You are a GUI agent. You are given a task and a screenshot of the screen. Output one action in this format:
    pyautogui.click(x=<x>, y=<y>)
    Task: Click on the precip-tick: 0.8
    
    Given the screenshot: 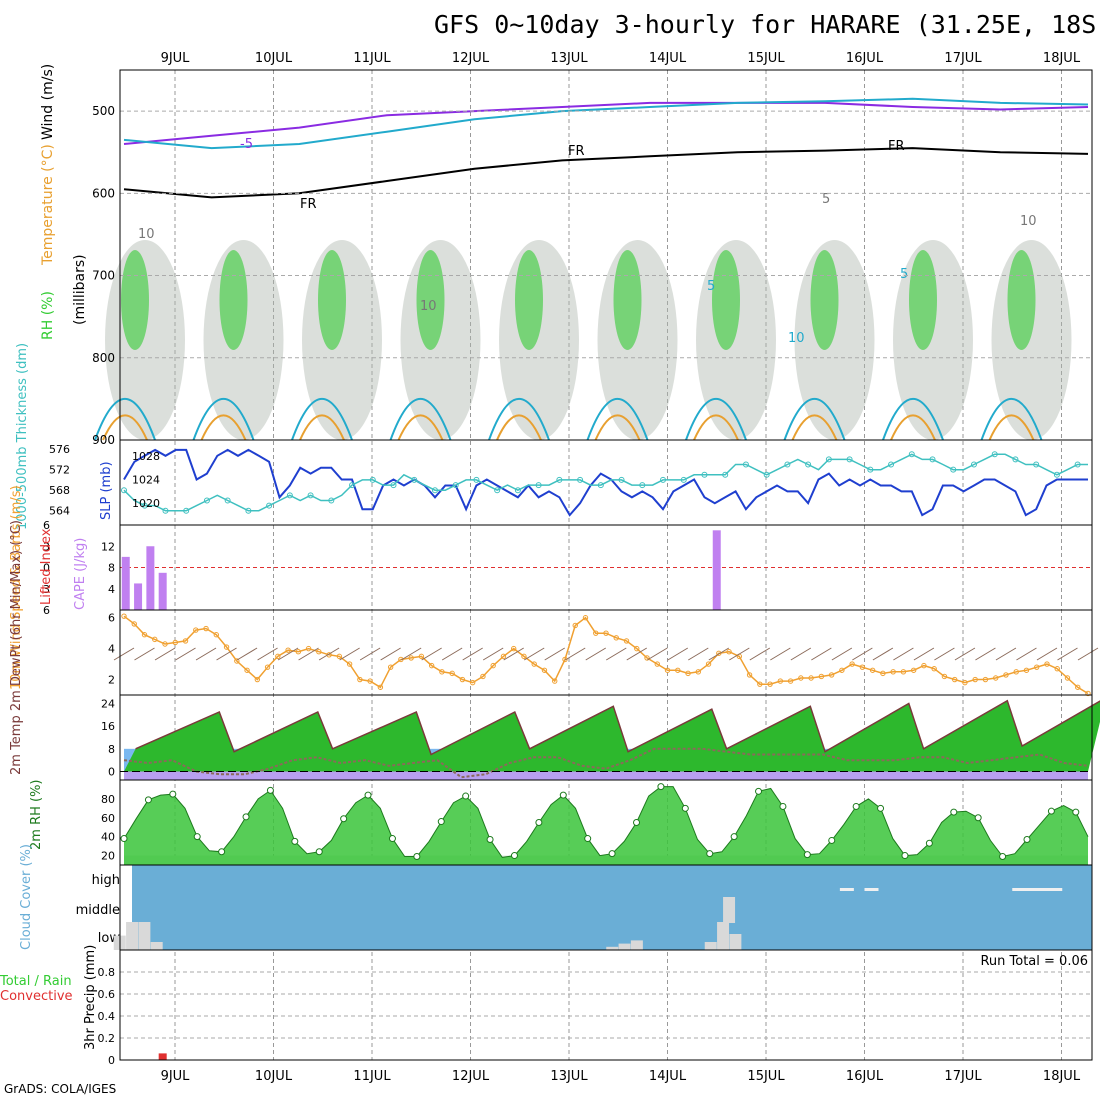 What is the action you would take?
    pyautogui.click(x=107, y=972)
    